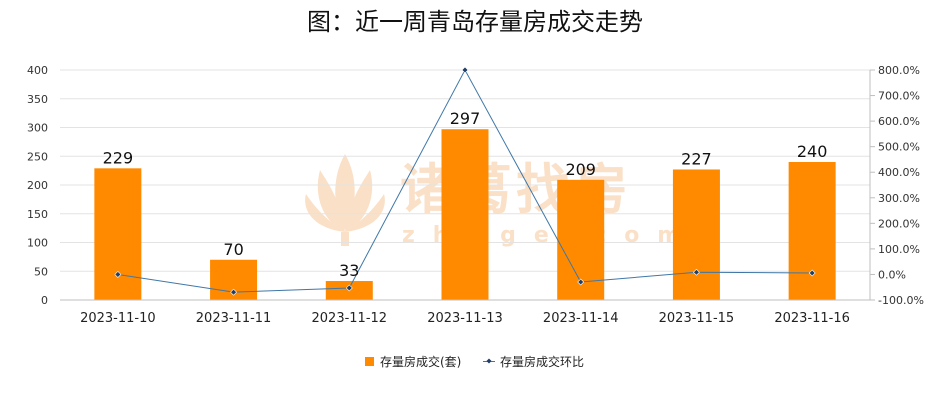 The height and width of the screenshot is (400, 950). What do you see at coordinates (899, 172) in the screenshot?
I see `right-tick-label: 400.0%` at bounding box center [899, 172].